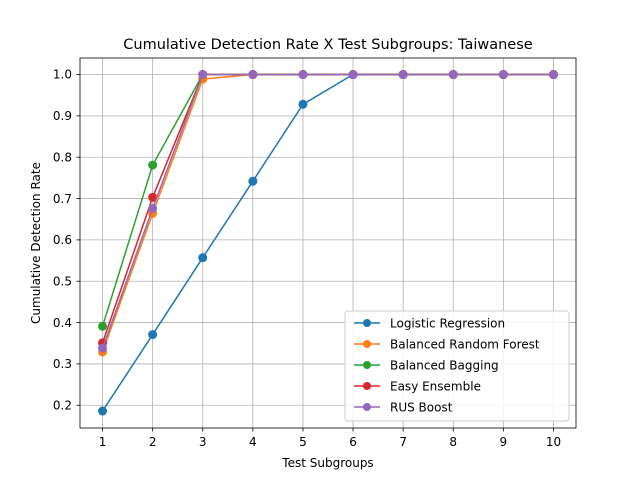 The height and width of the screenshot is (480, 640). What do you see at coordinates (330, 438) in the screenshot?
I see `x-axis: 1 2 3 4 5 6 7 8 9 10` at bounding box center [330, 438].